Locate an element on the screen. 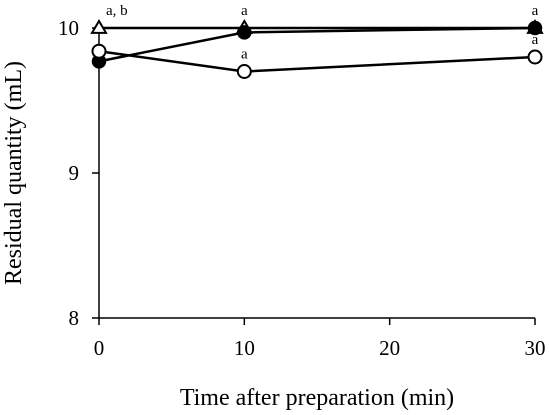 Image resolution: width=550 pixels, height=415 pixels. y-tick-label: 10 is located at coordinates (68, 28).